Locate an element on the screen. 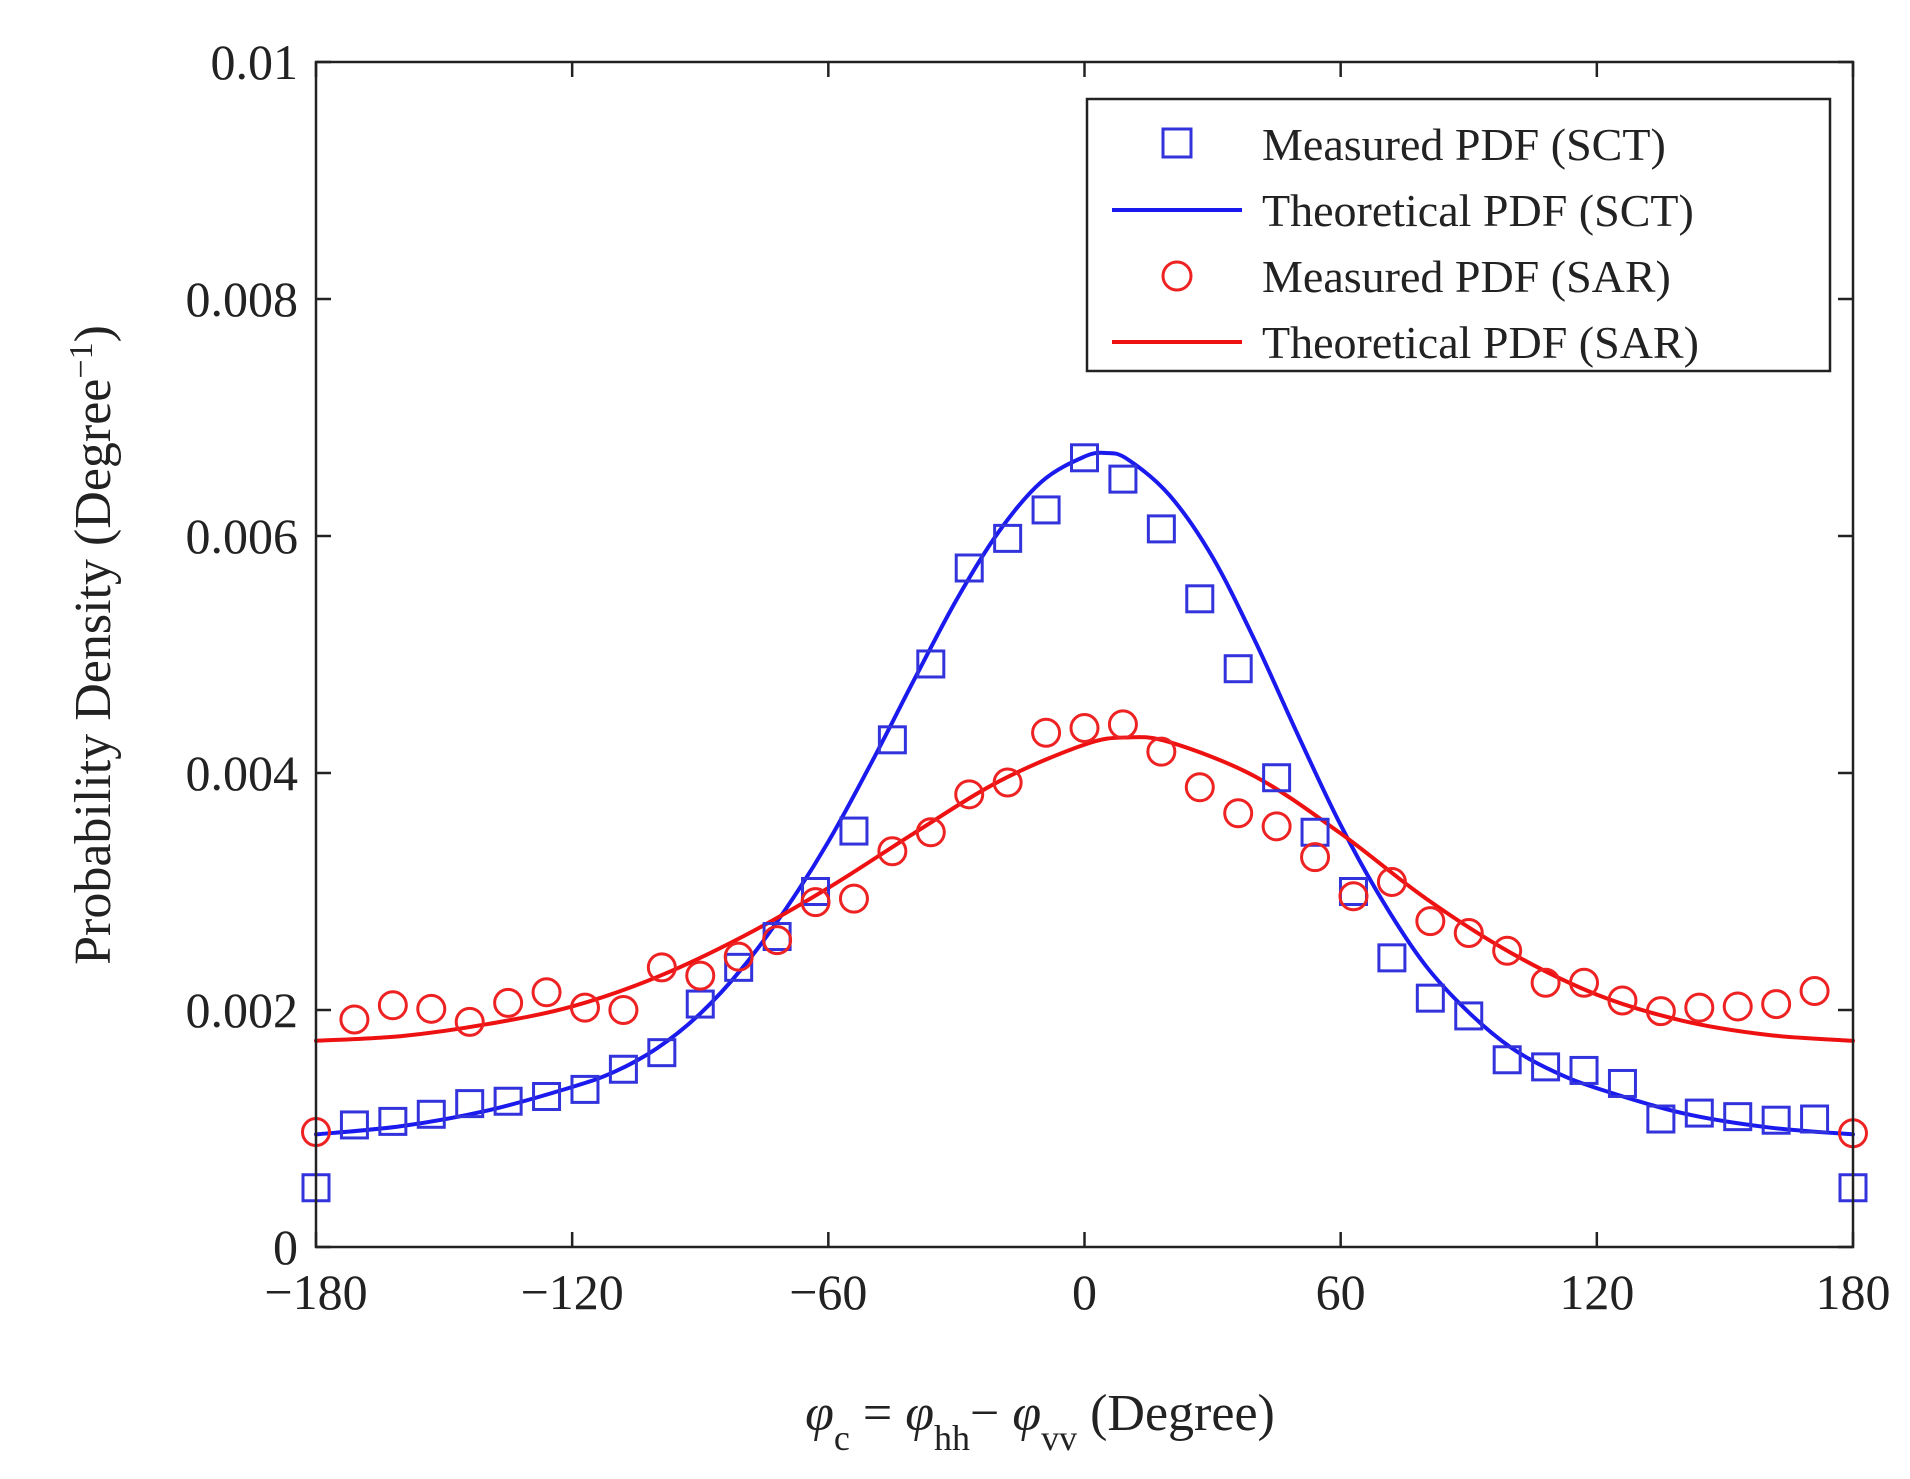 The height and width of the screenshot is (1479, 1910). x-axis-label: φc = φhh− φvv (Degree) is located at coordinates (1040, 1421).